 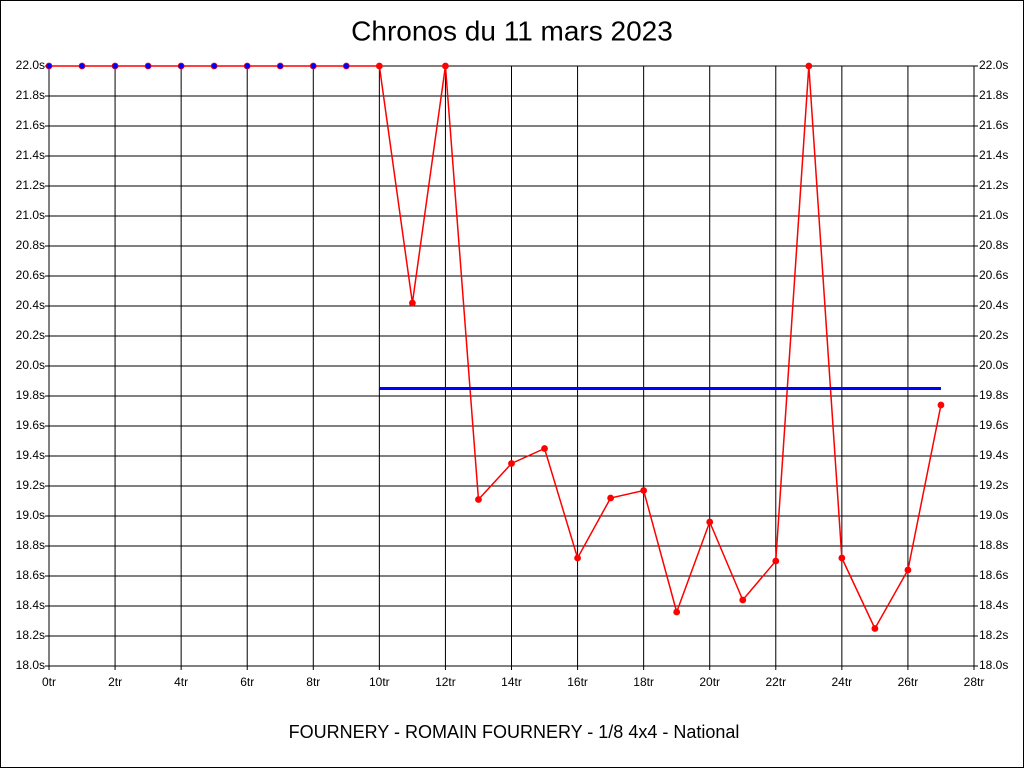 What do you see at coordinates (30, 155) in the screenshot?
I see `y-tick-label: 21.4s` at bounding box center [30, 155].